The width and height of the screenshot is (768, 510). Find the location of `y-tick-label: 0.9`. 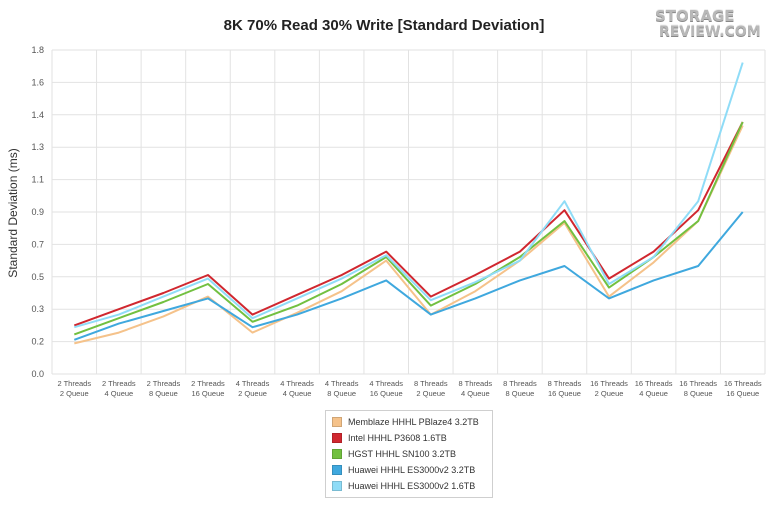

y-tick-label: 0.9 is located at coordinates (37, 212).